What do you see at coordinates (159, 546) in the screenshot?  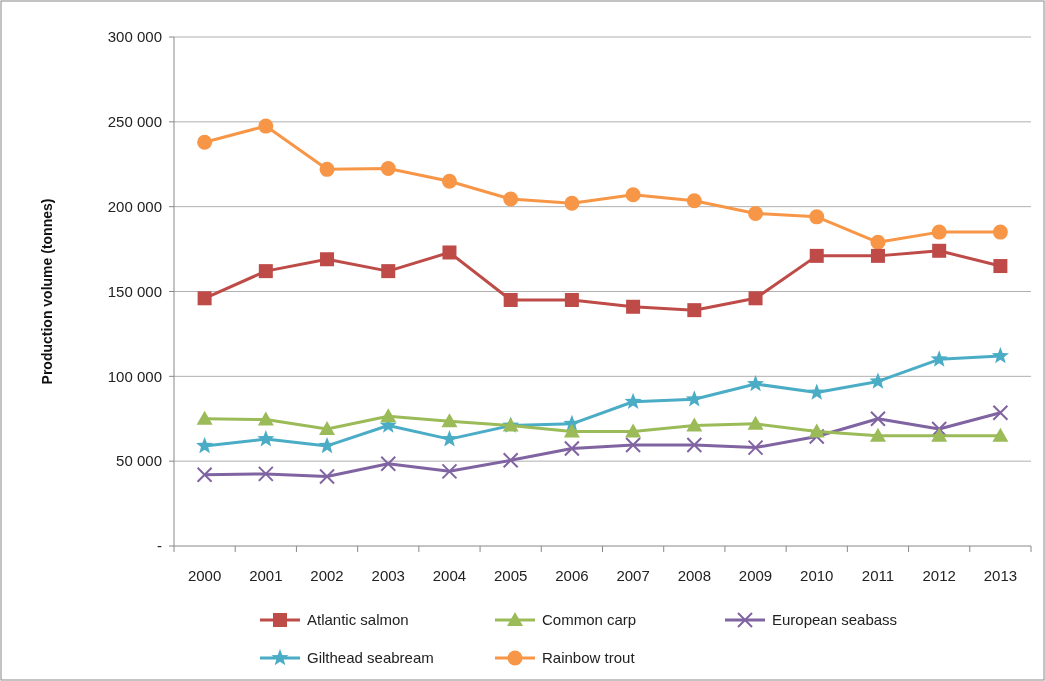 I see `y-tick-label: -` at bounding box center [159, 546].